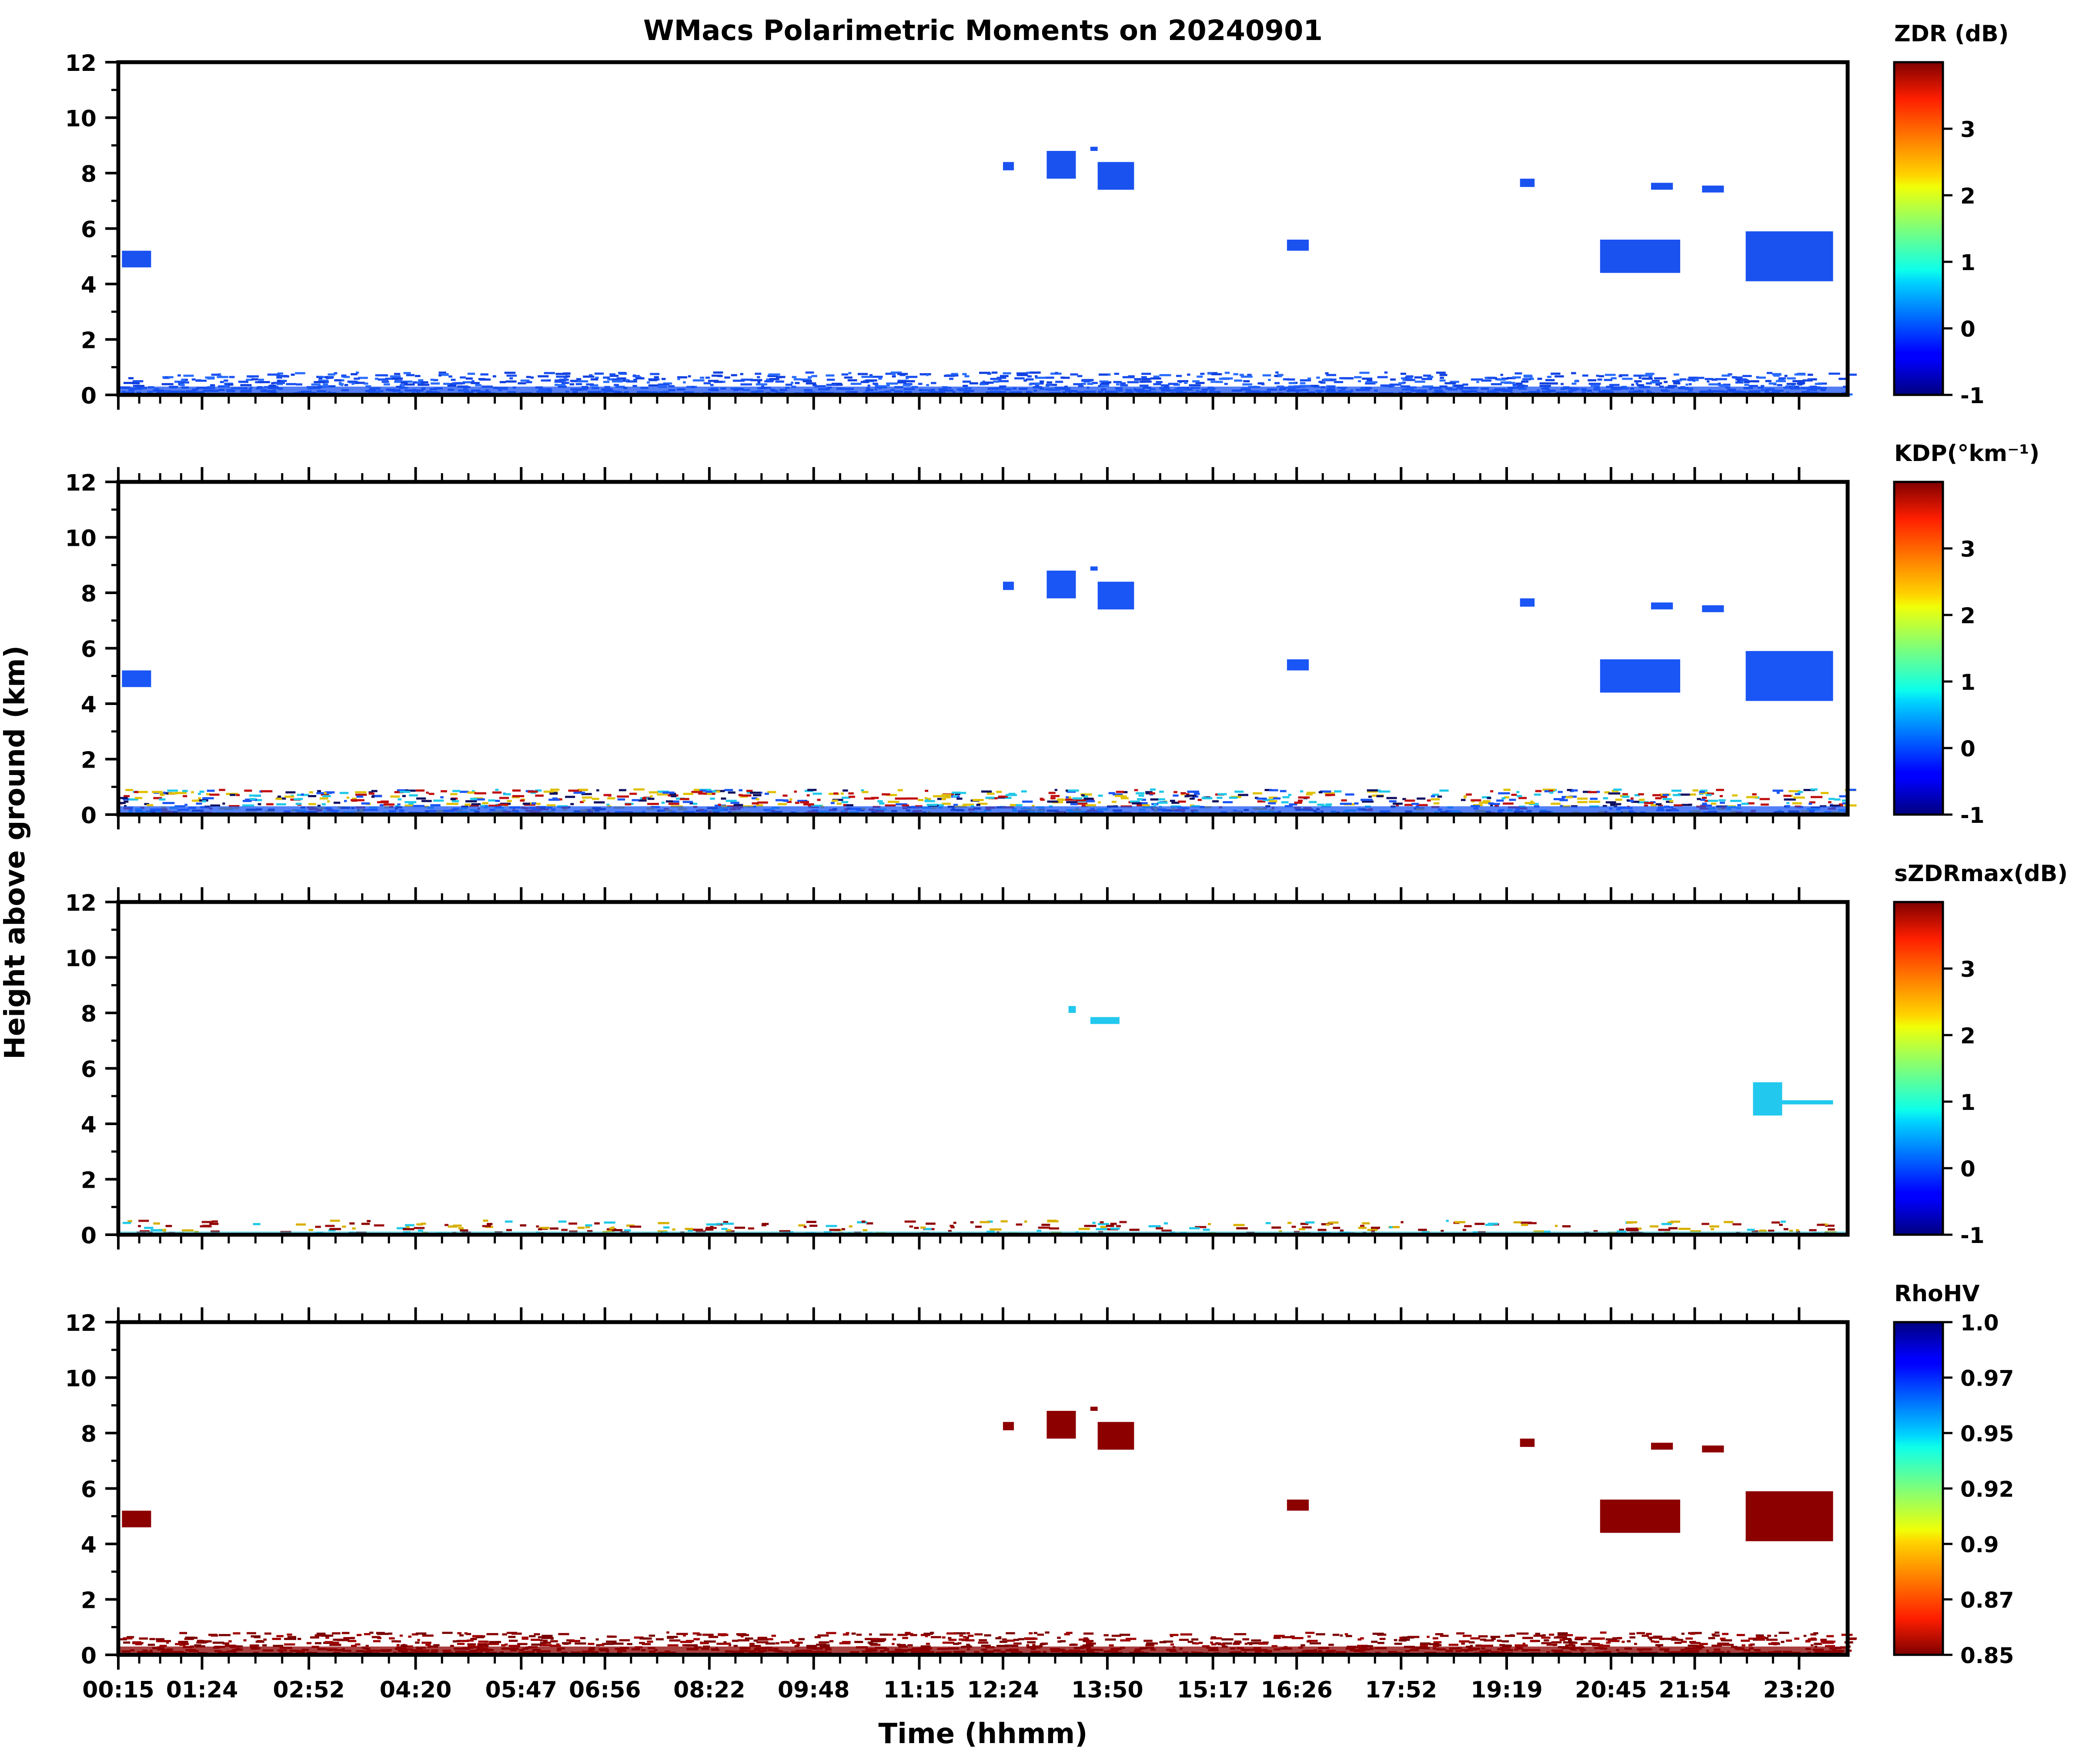 The image size is (2086, 1764). Describe the element at coordinates (1009, 585) in the screenshot. I see `kdp-cloud-echo` at that location.